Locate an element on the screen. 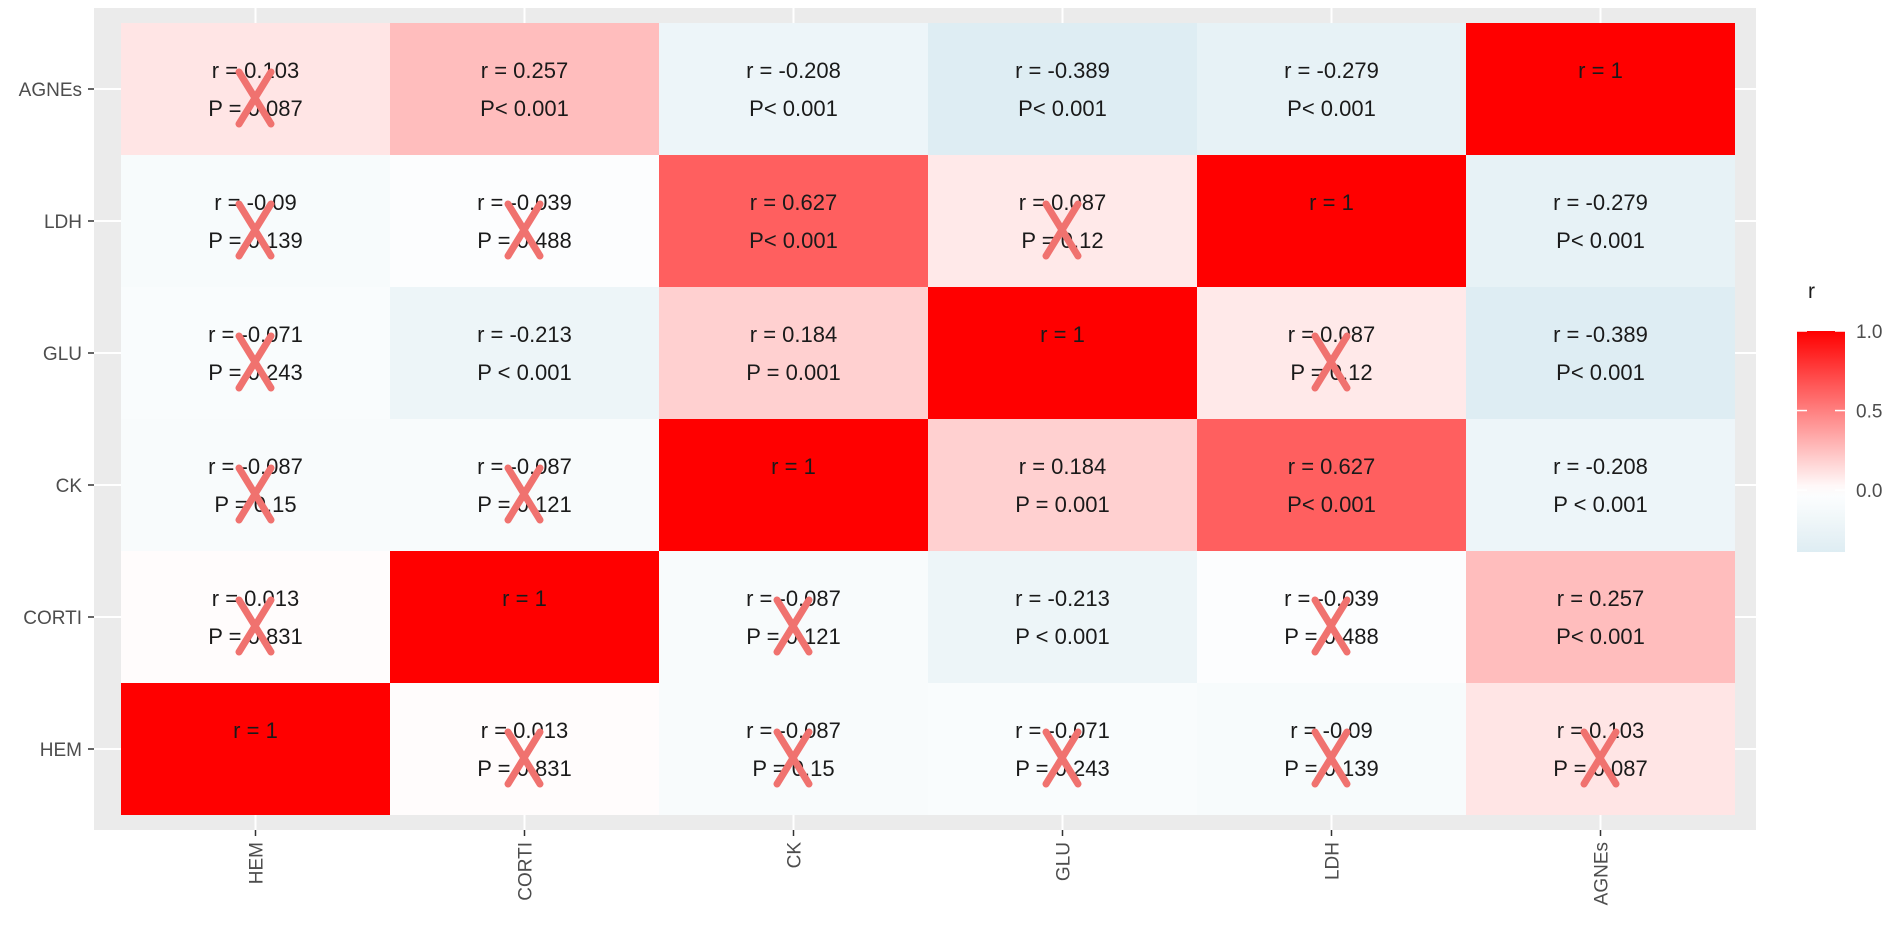 The image size is (1902, 930). cell-p-label: P = 0.001 is located at coordinates (793, 372).